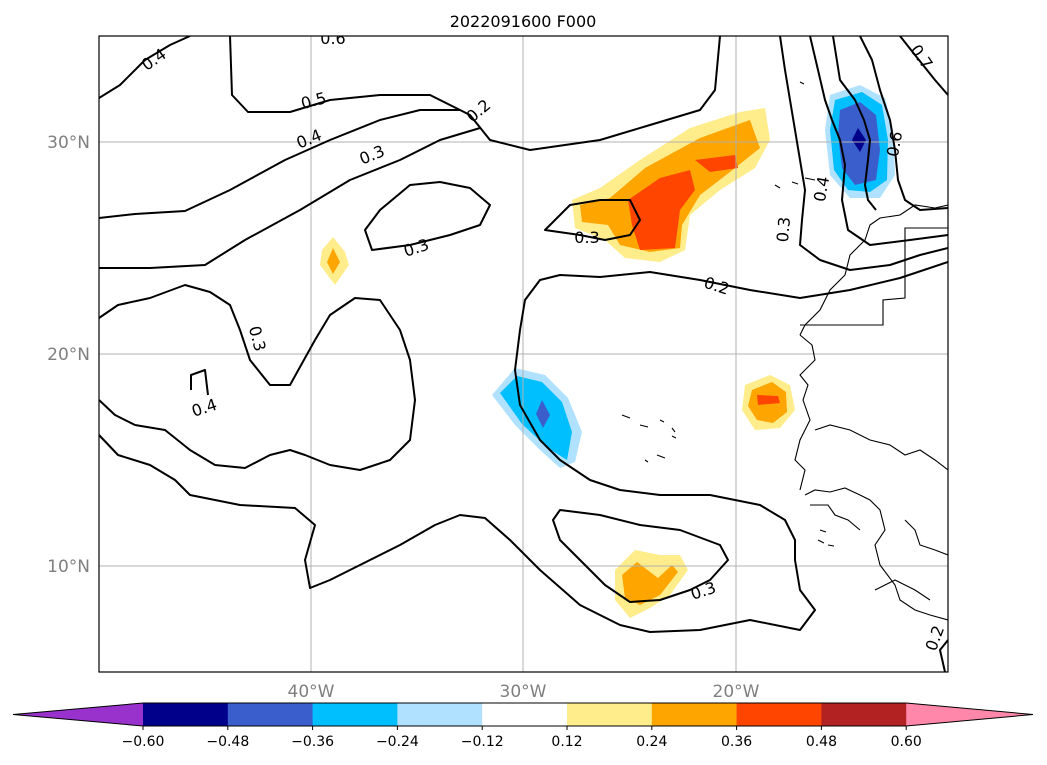  What do you see at coordinates (716, 163) in the screenshot?
I see `positive-anomaly-band-core2` at bounding box center [716, 163].